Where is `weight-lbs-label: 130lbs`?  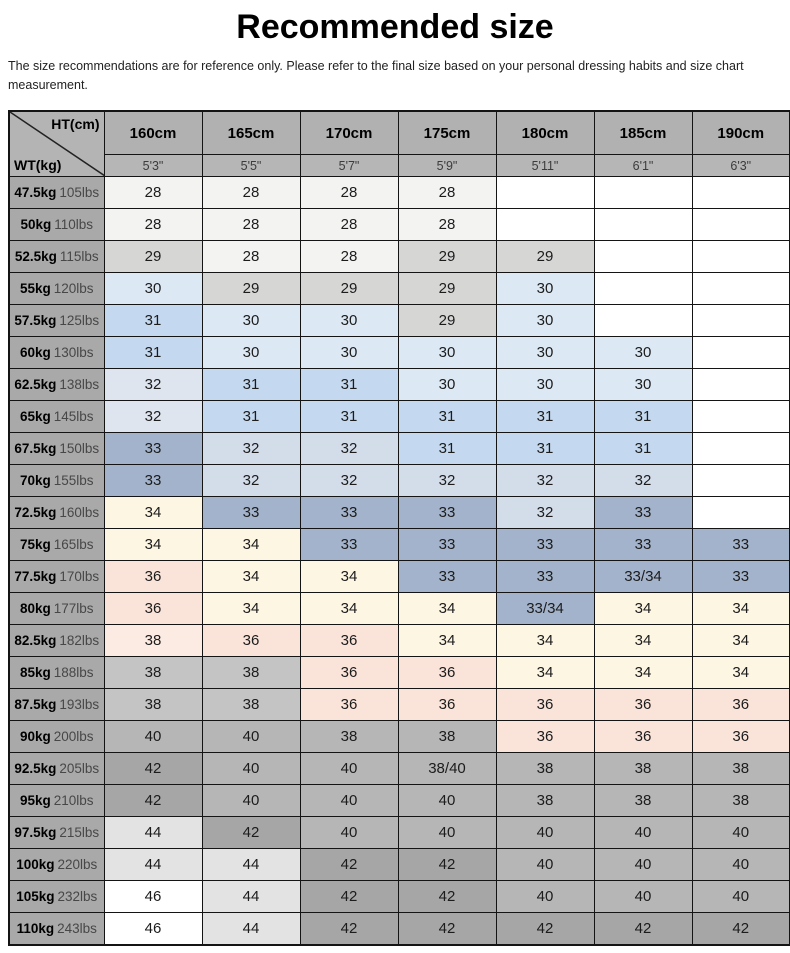
weight-lbs-label: 130lbs is located at coordinates (73, 352).